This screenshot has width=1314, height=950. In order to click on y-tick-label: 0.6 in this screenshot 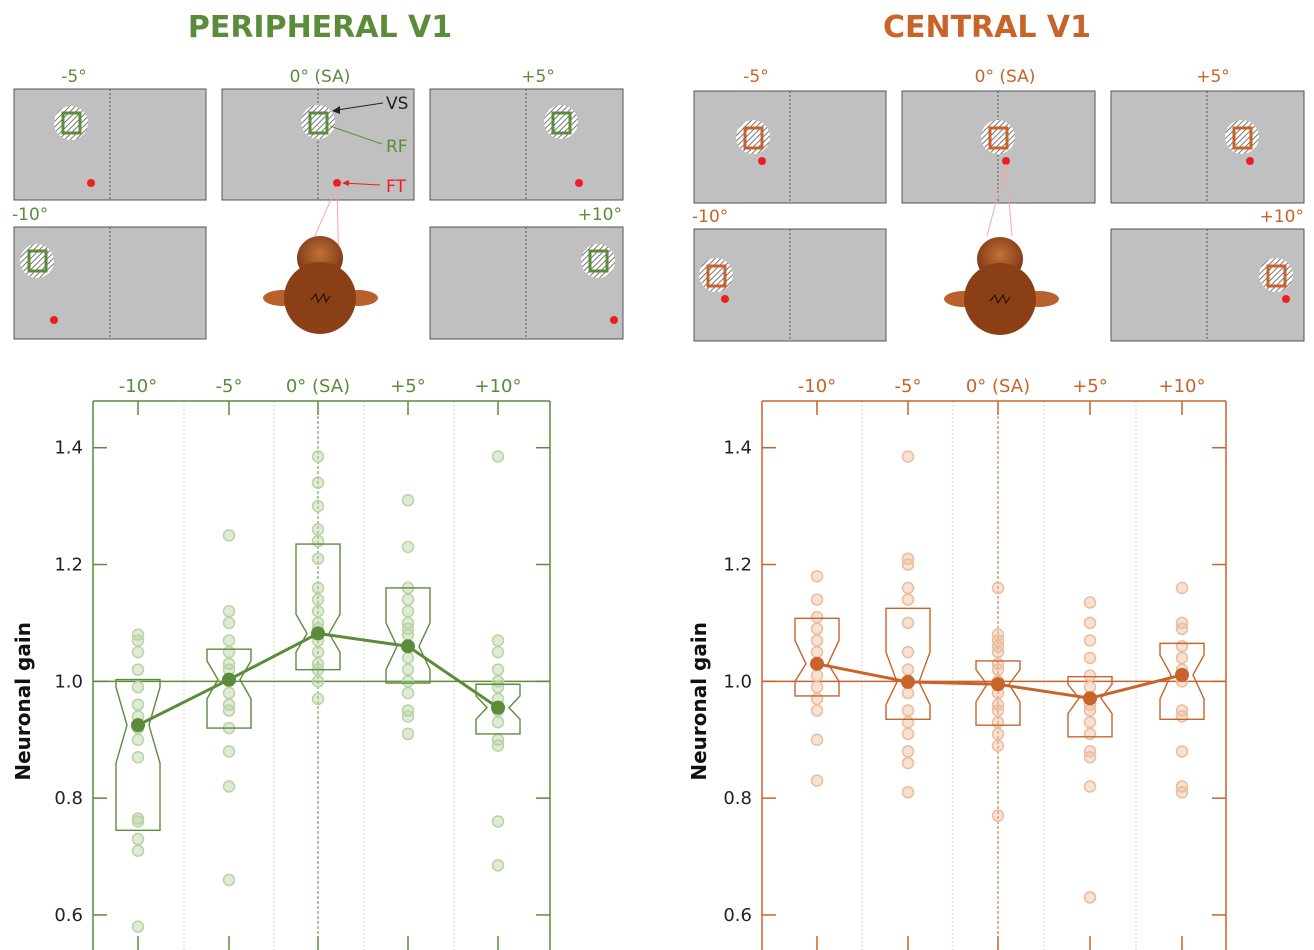, I will do `click(68, 915)`.